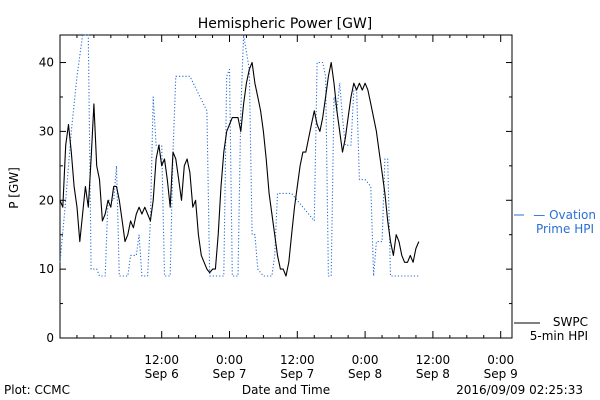 The height and width of the screenshot is (400, 600). Describe the element at coordinates (519, 390) in the screenshot. I see `footer-timestamp: 2016/09/09 02:25:33` at that location.